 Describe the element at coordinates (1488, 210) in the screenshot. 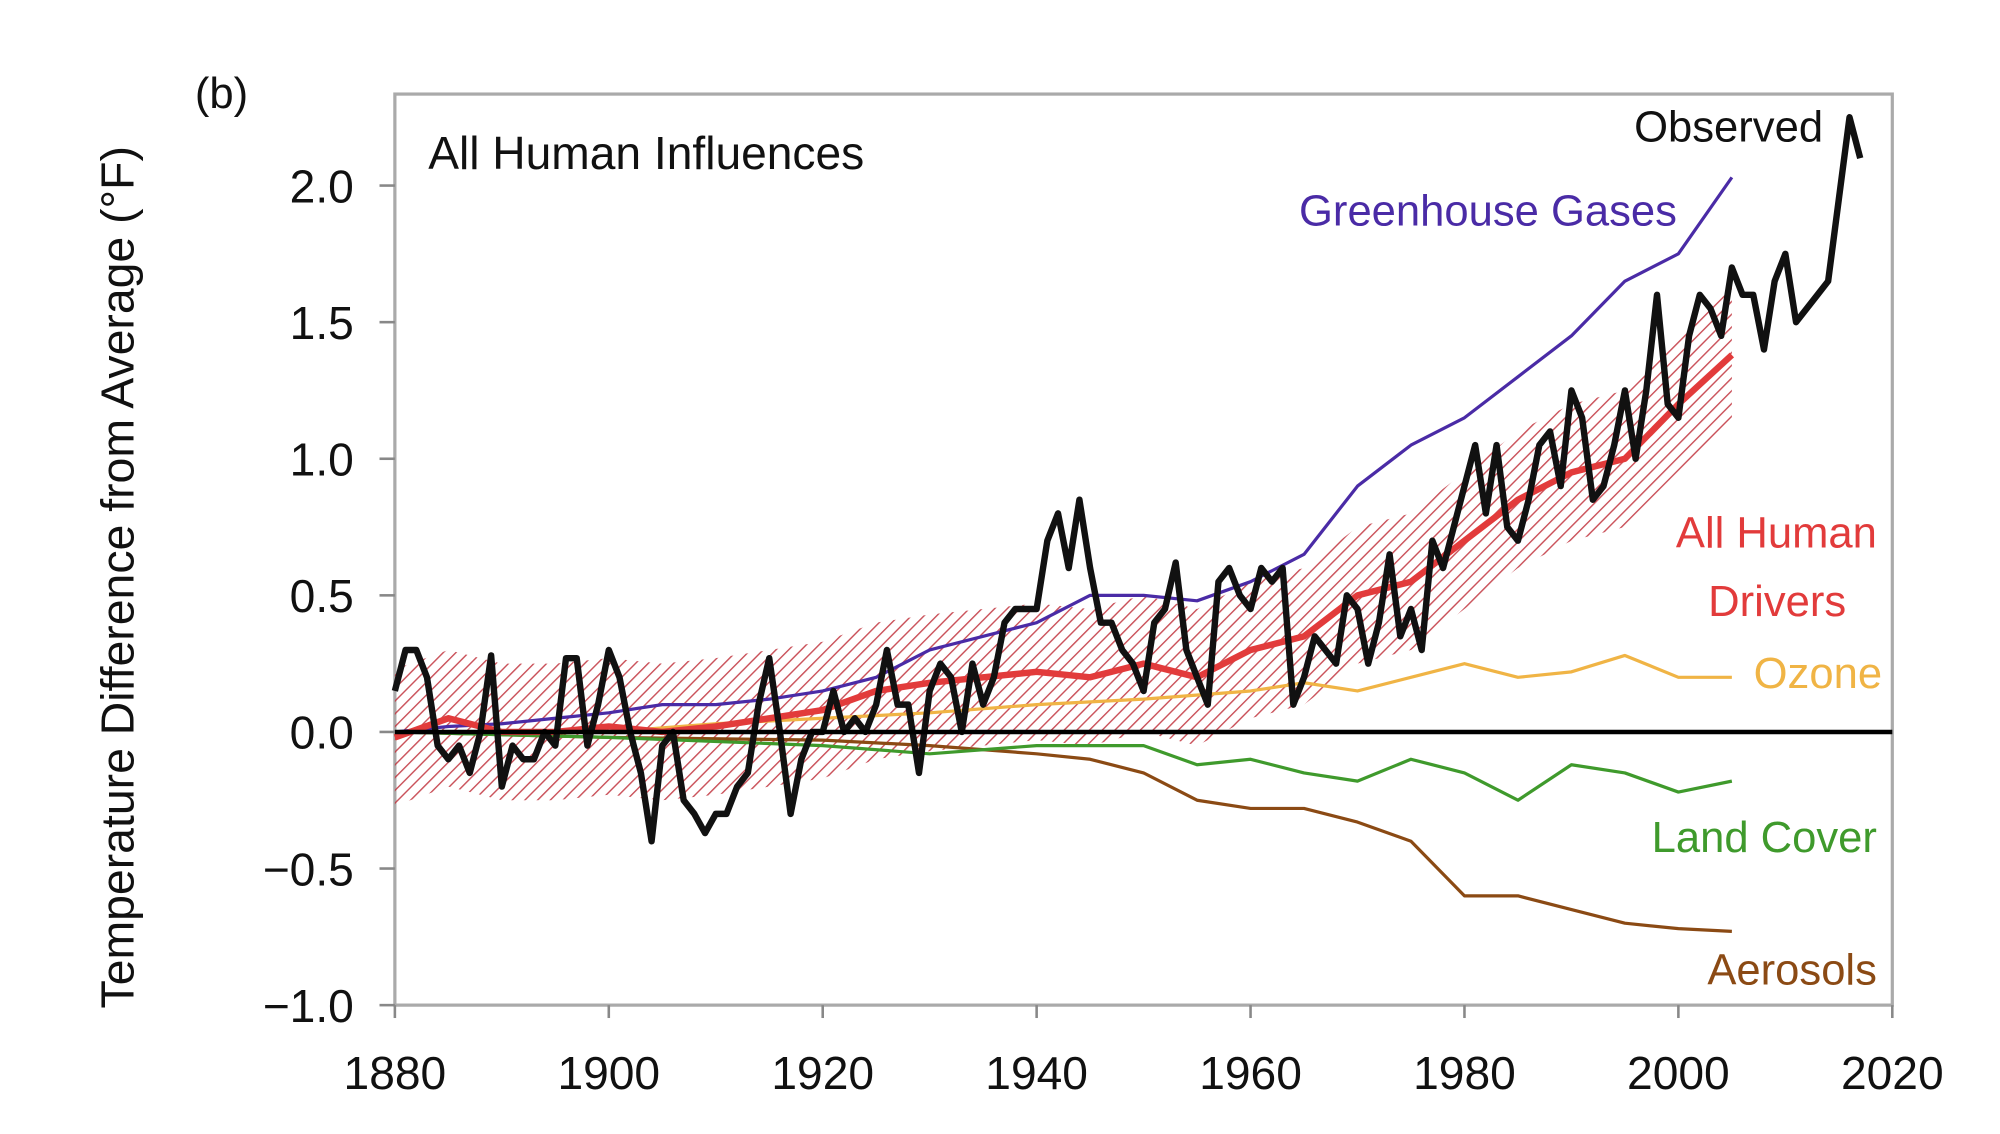

I see `annotation-greenhouse-gases: Greenhouse Gases` at that location.